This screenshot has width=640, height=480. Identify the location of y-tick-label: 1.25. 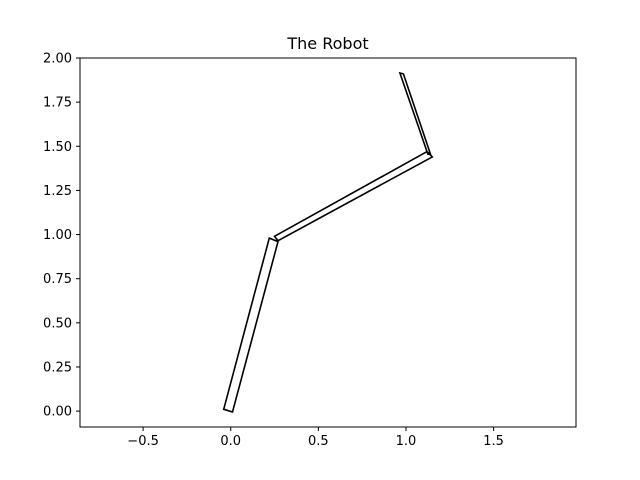
(57, 191).